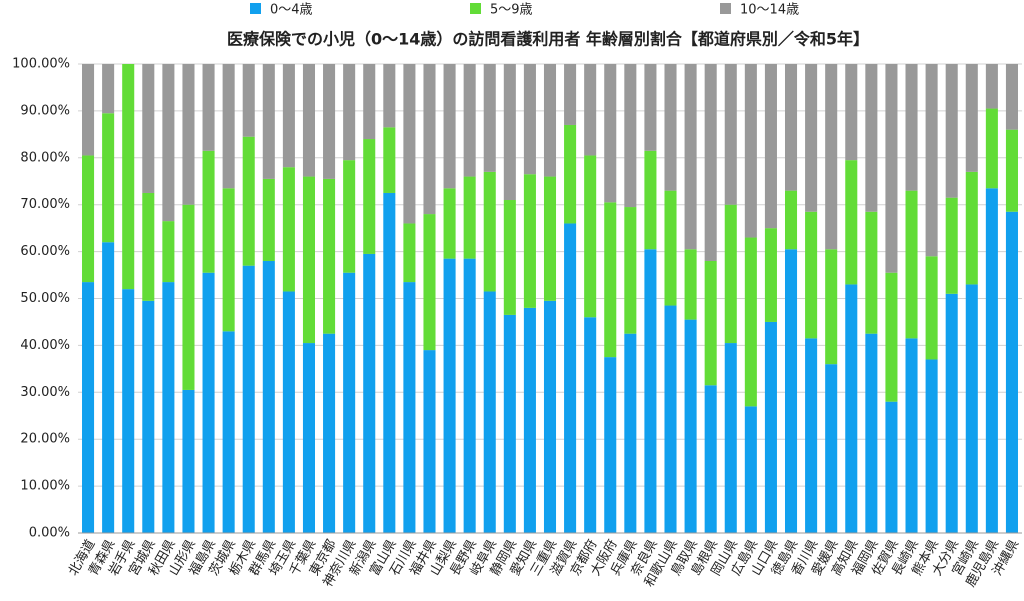  I want to click on y-tick-label: 80.00%, so click(45, 157).